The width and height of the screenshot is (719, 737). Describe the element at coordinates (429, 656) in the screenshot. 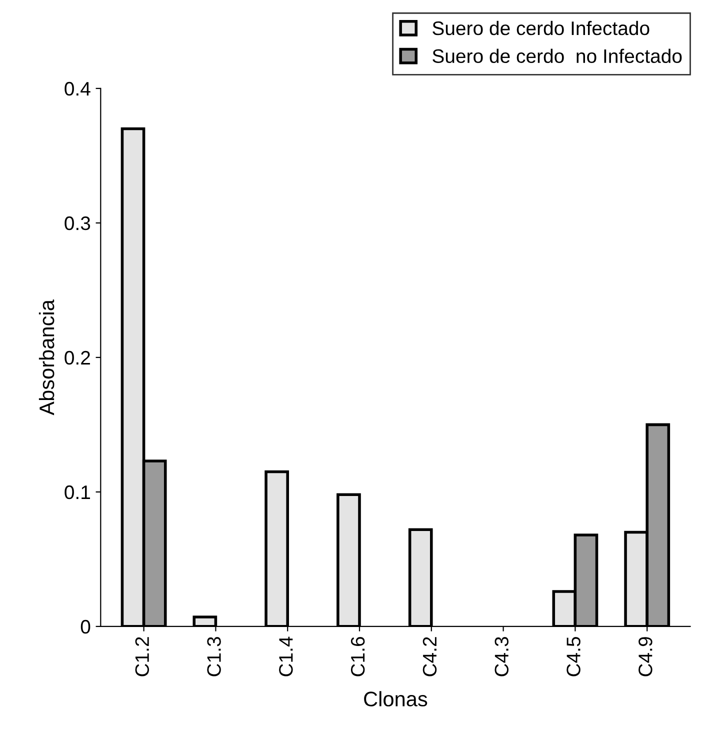

I see `x-tick-label: C4.2` at that location.